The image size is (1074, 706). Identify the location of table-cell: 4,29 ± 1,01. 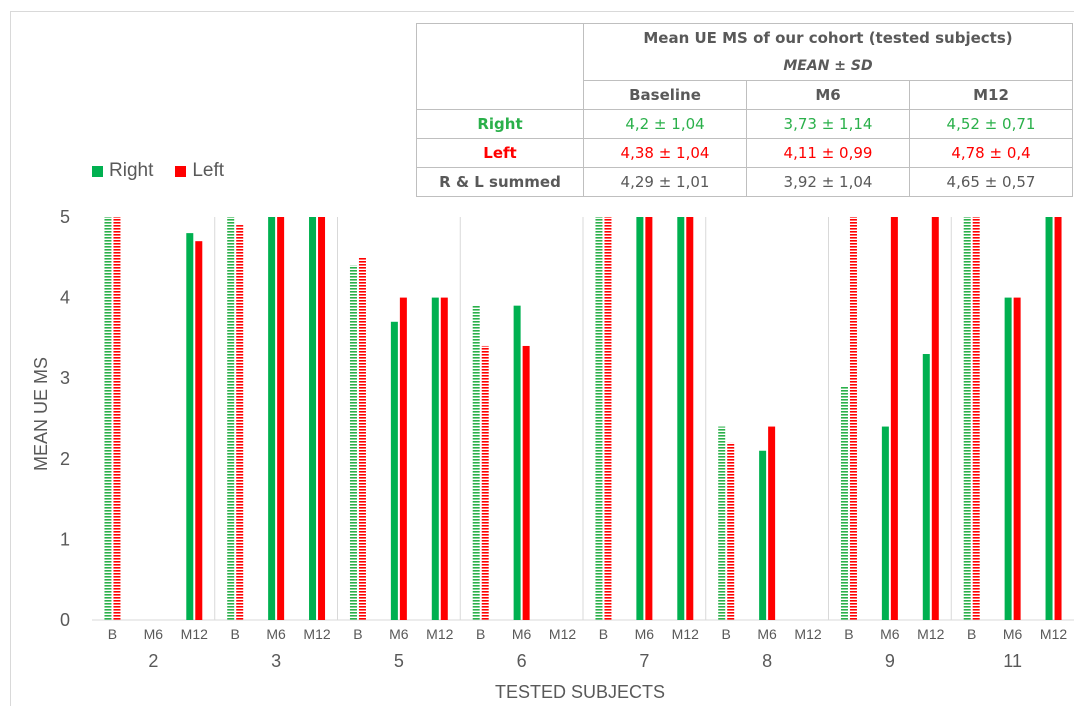
(665, 182).